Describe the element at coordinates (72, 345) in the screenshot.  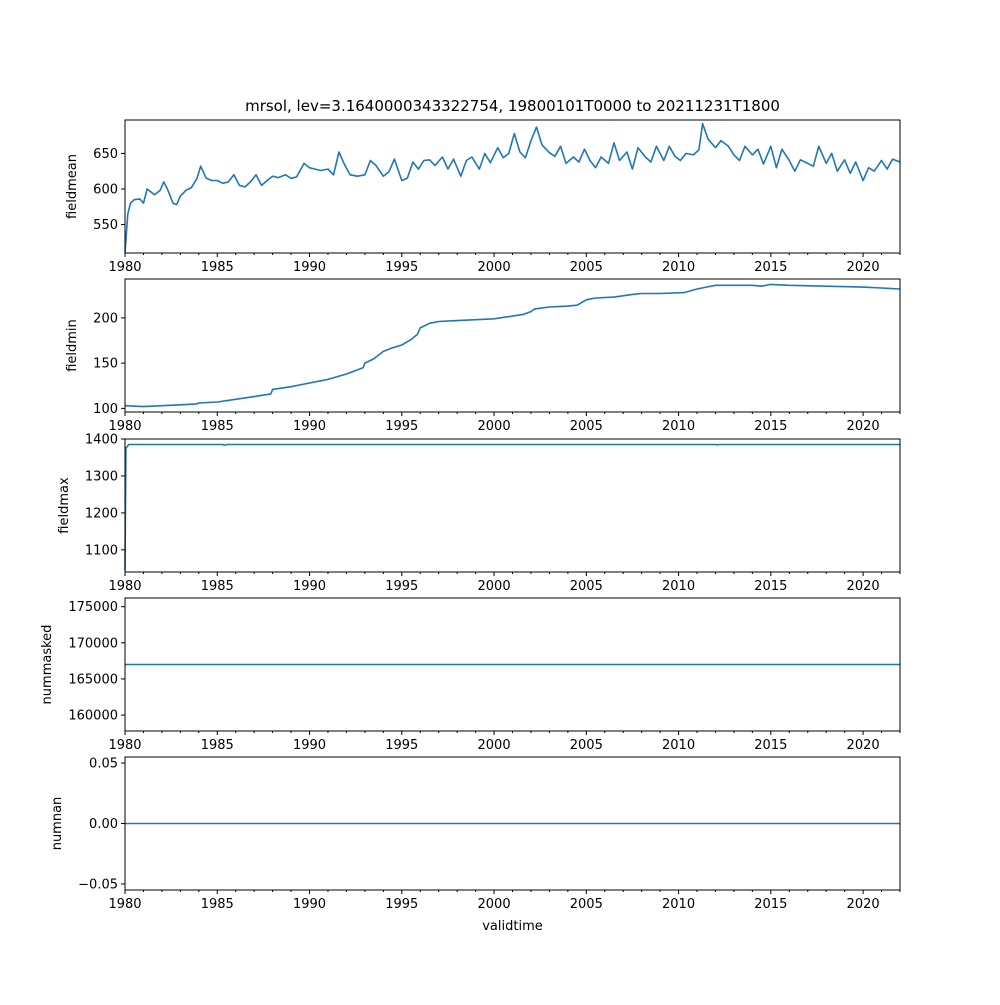
I see `fieldmin-y-axis-label: fieldmin` at that location.